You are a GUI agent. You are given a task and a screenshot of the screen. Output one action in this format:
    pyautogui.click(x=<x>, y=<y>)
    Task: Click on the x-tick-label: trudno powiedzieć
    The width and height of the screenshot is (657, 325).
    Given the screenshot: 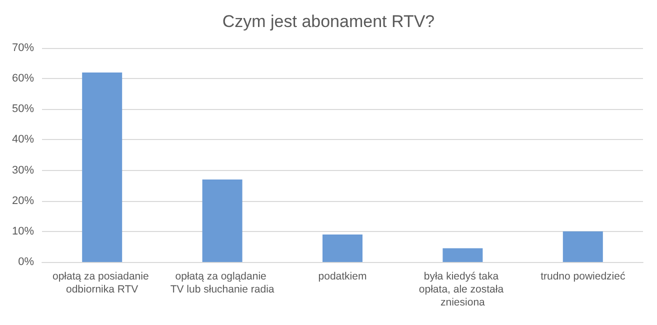 What is the action you would take?
    pyautogui.click(x=583, y=276)
    